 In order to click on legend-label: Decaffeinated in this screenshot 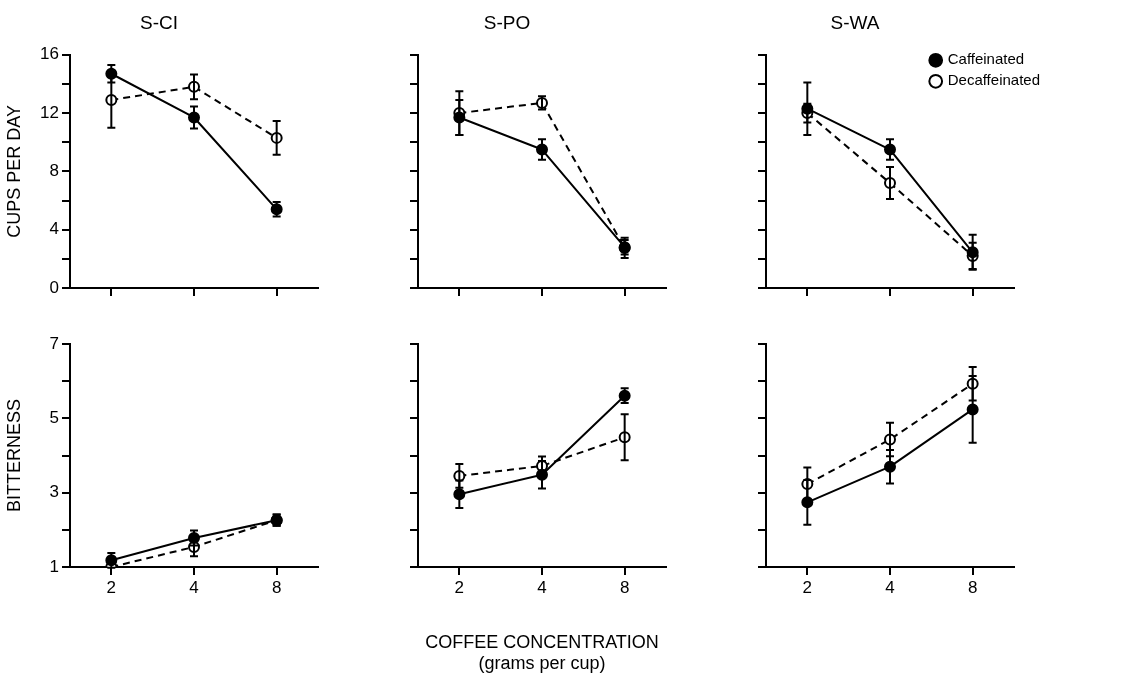, I will do `click(993, 80)`.